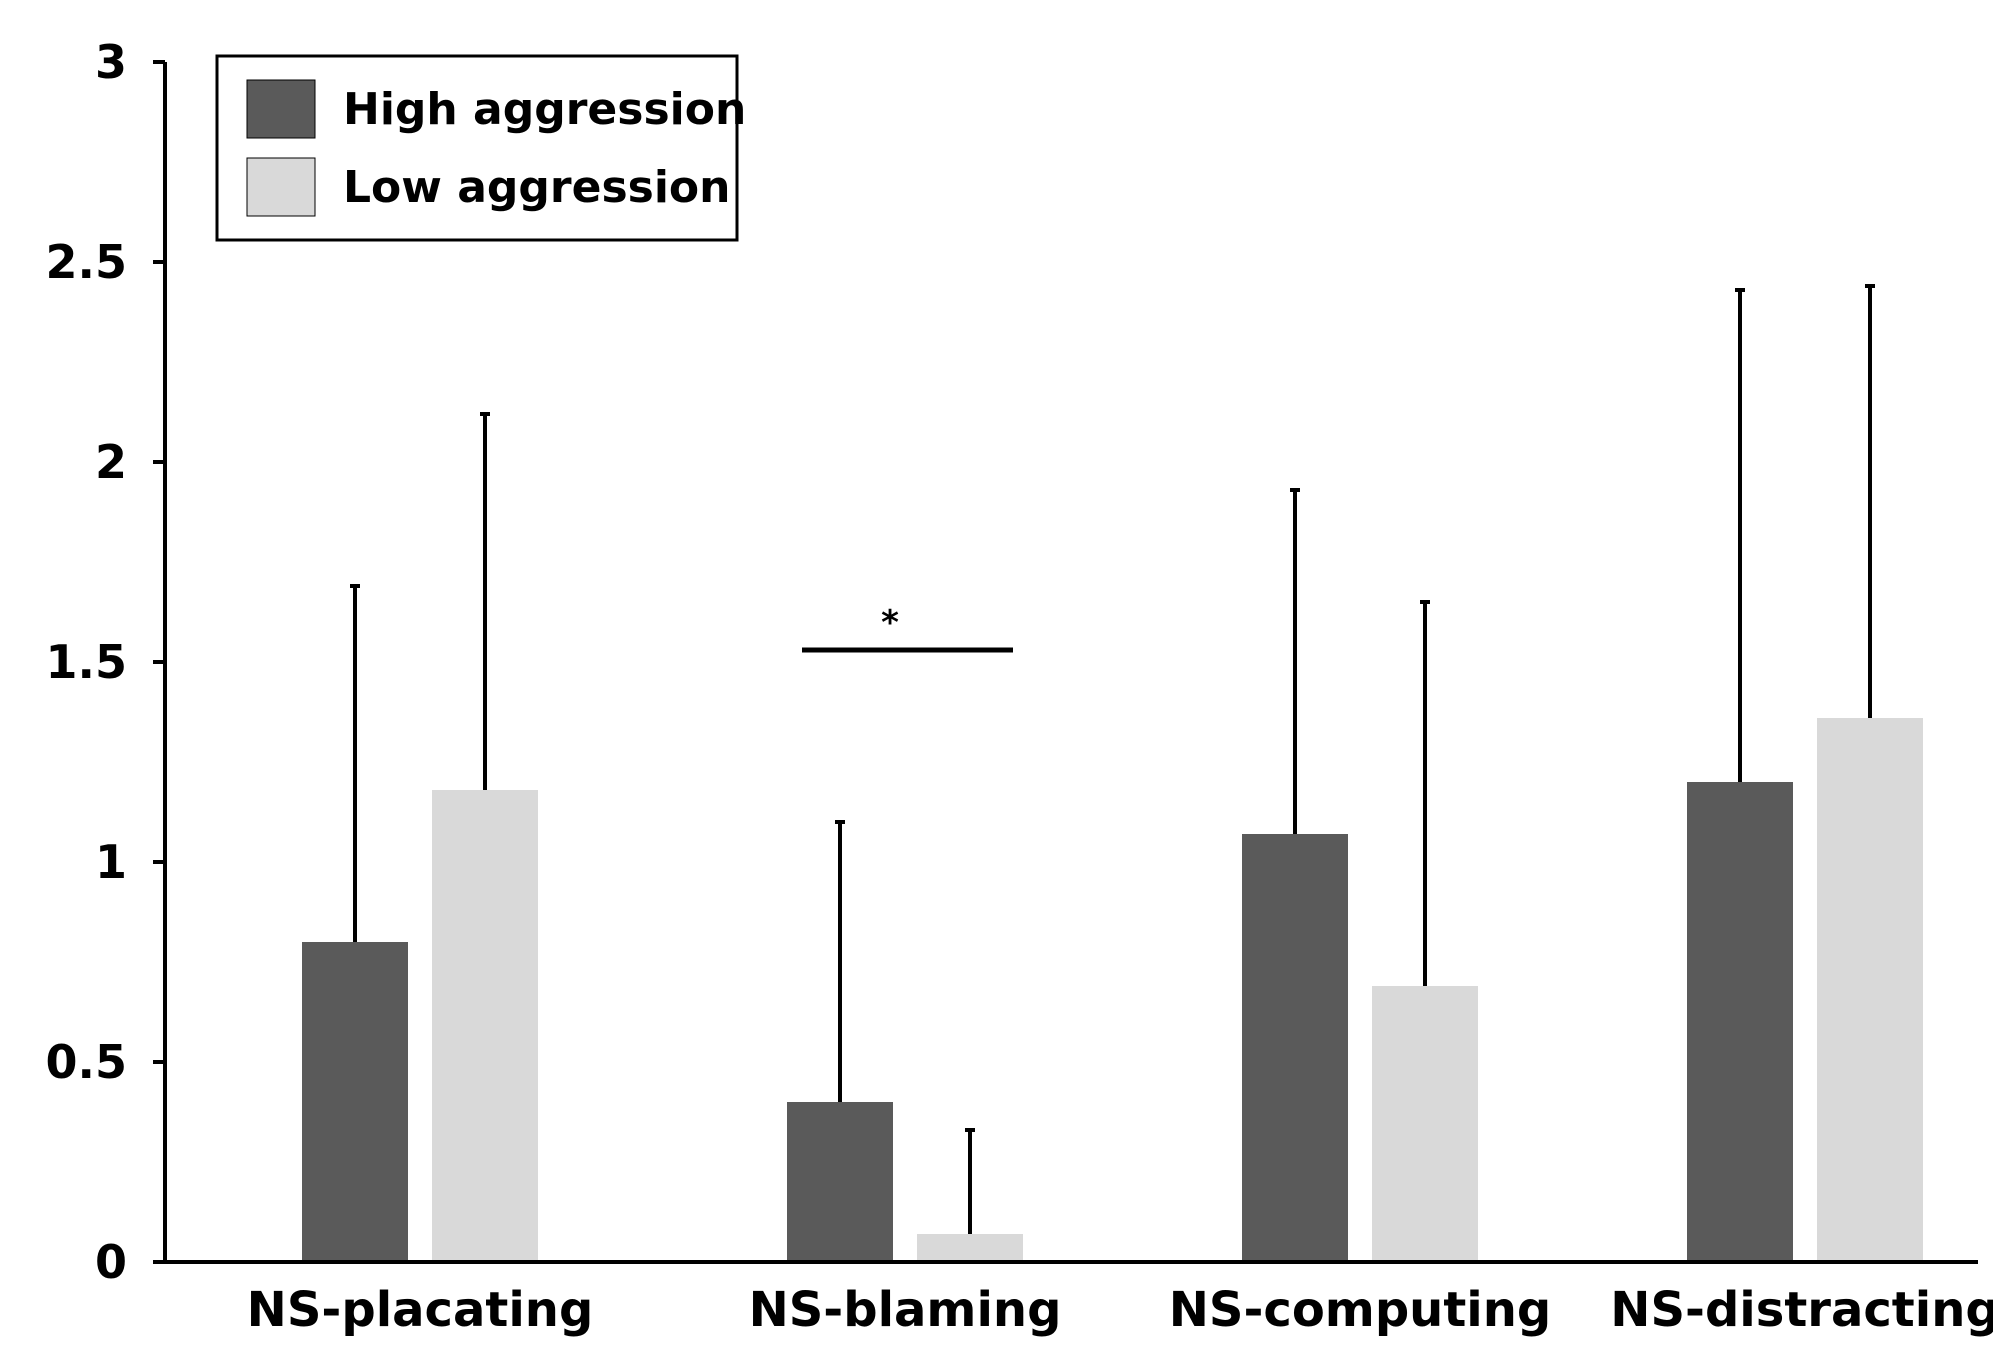  What do you see at coordinates (544, 109) in the screenshot?
I see `legend-label-high-aggression: High aggression` at bounding box center [544, 109].